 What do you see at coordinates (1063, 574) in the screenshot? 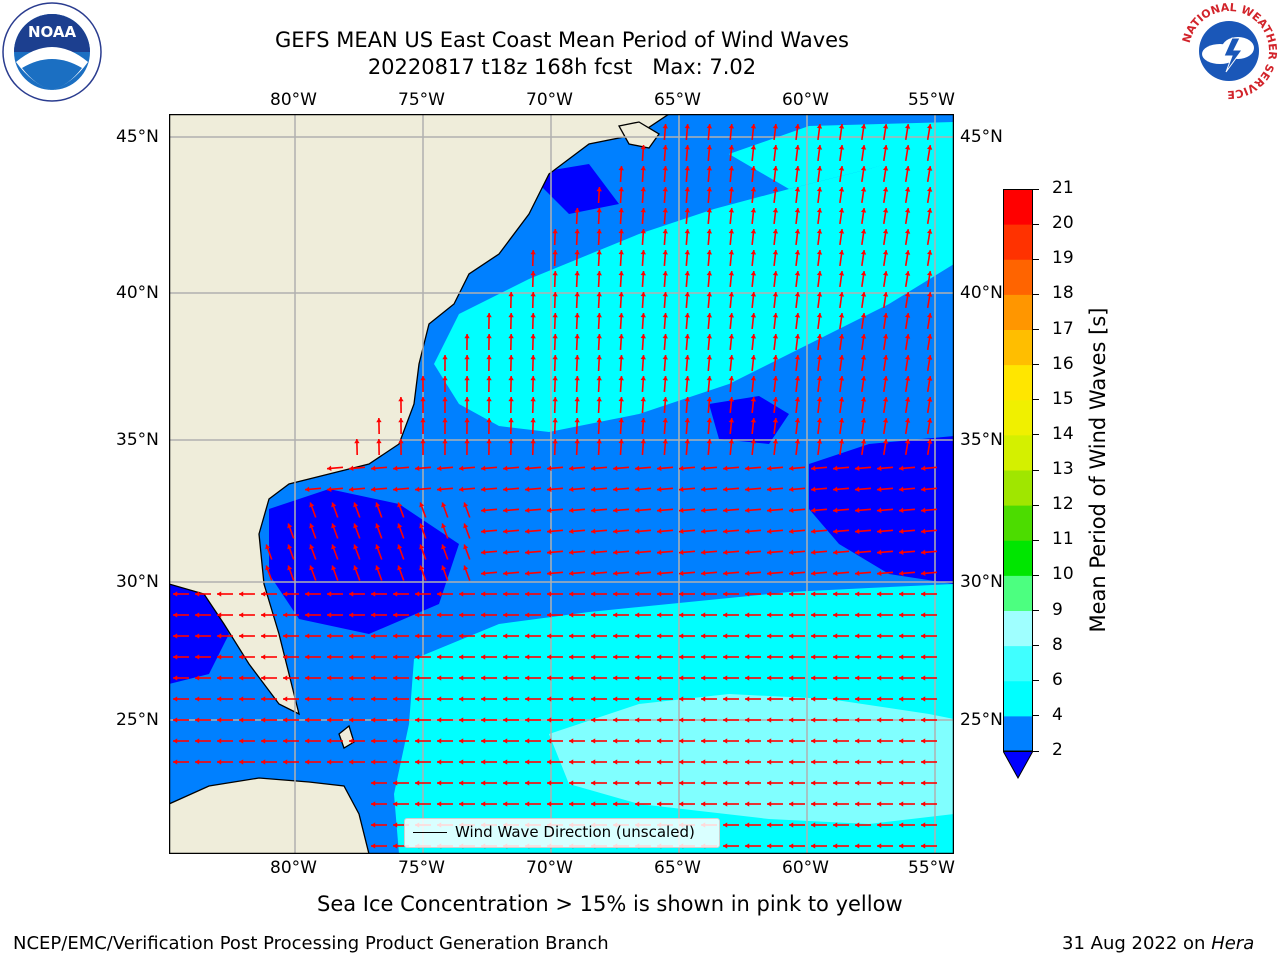
I see `colorbar-tick-label: 10` at bounding box center [1063, 574].